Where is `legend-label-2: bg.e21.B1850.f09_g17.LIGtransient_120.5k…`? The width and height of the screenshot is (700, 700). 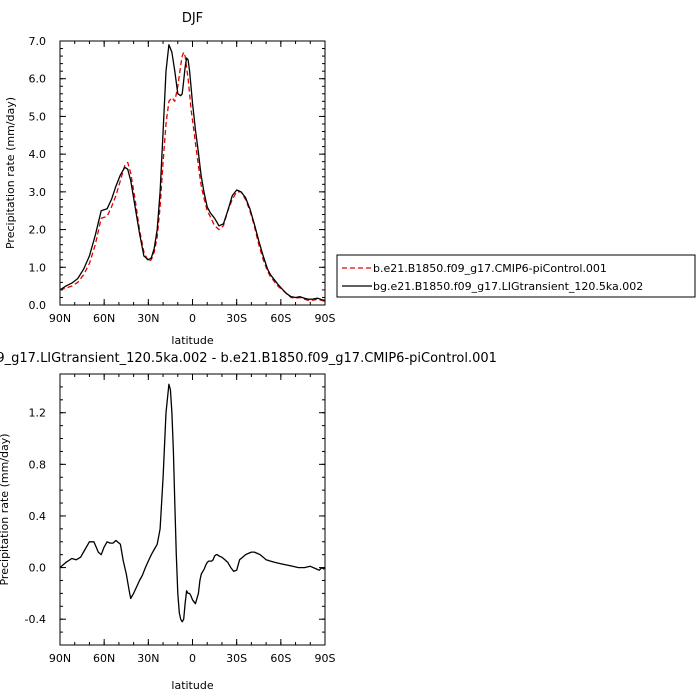 legend-label-2: bg.e21.B1850.f09_g17.LIGtransient_120.5k… is located at coordinates (508, 286).